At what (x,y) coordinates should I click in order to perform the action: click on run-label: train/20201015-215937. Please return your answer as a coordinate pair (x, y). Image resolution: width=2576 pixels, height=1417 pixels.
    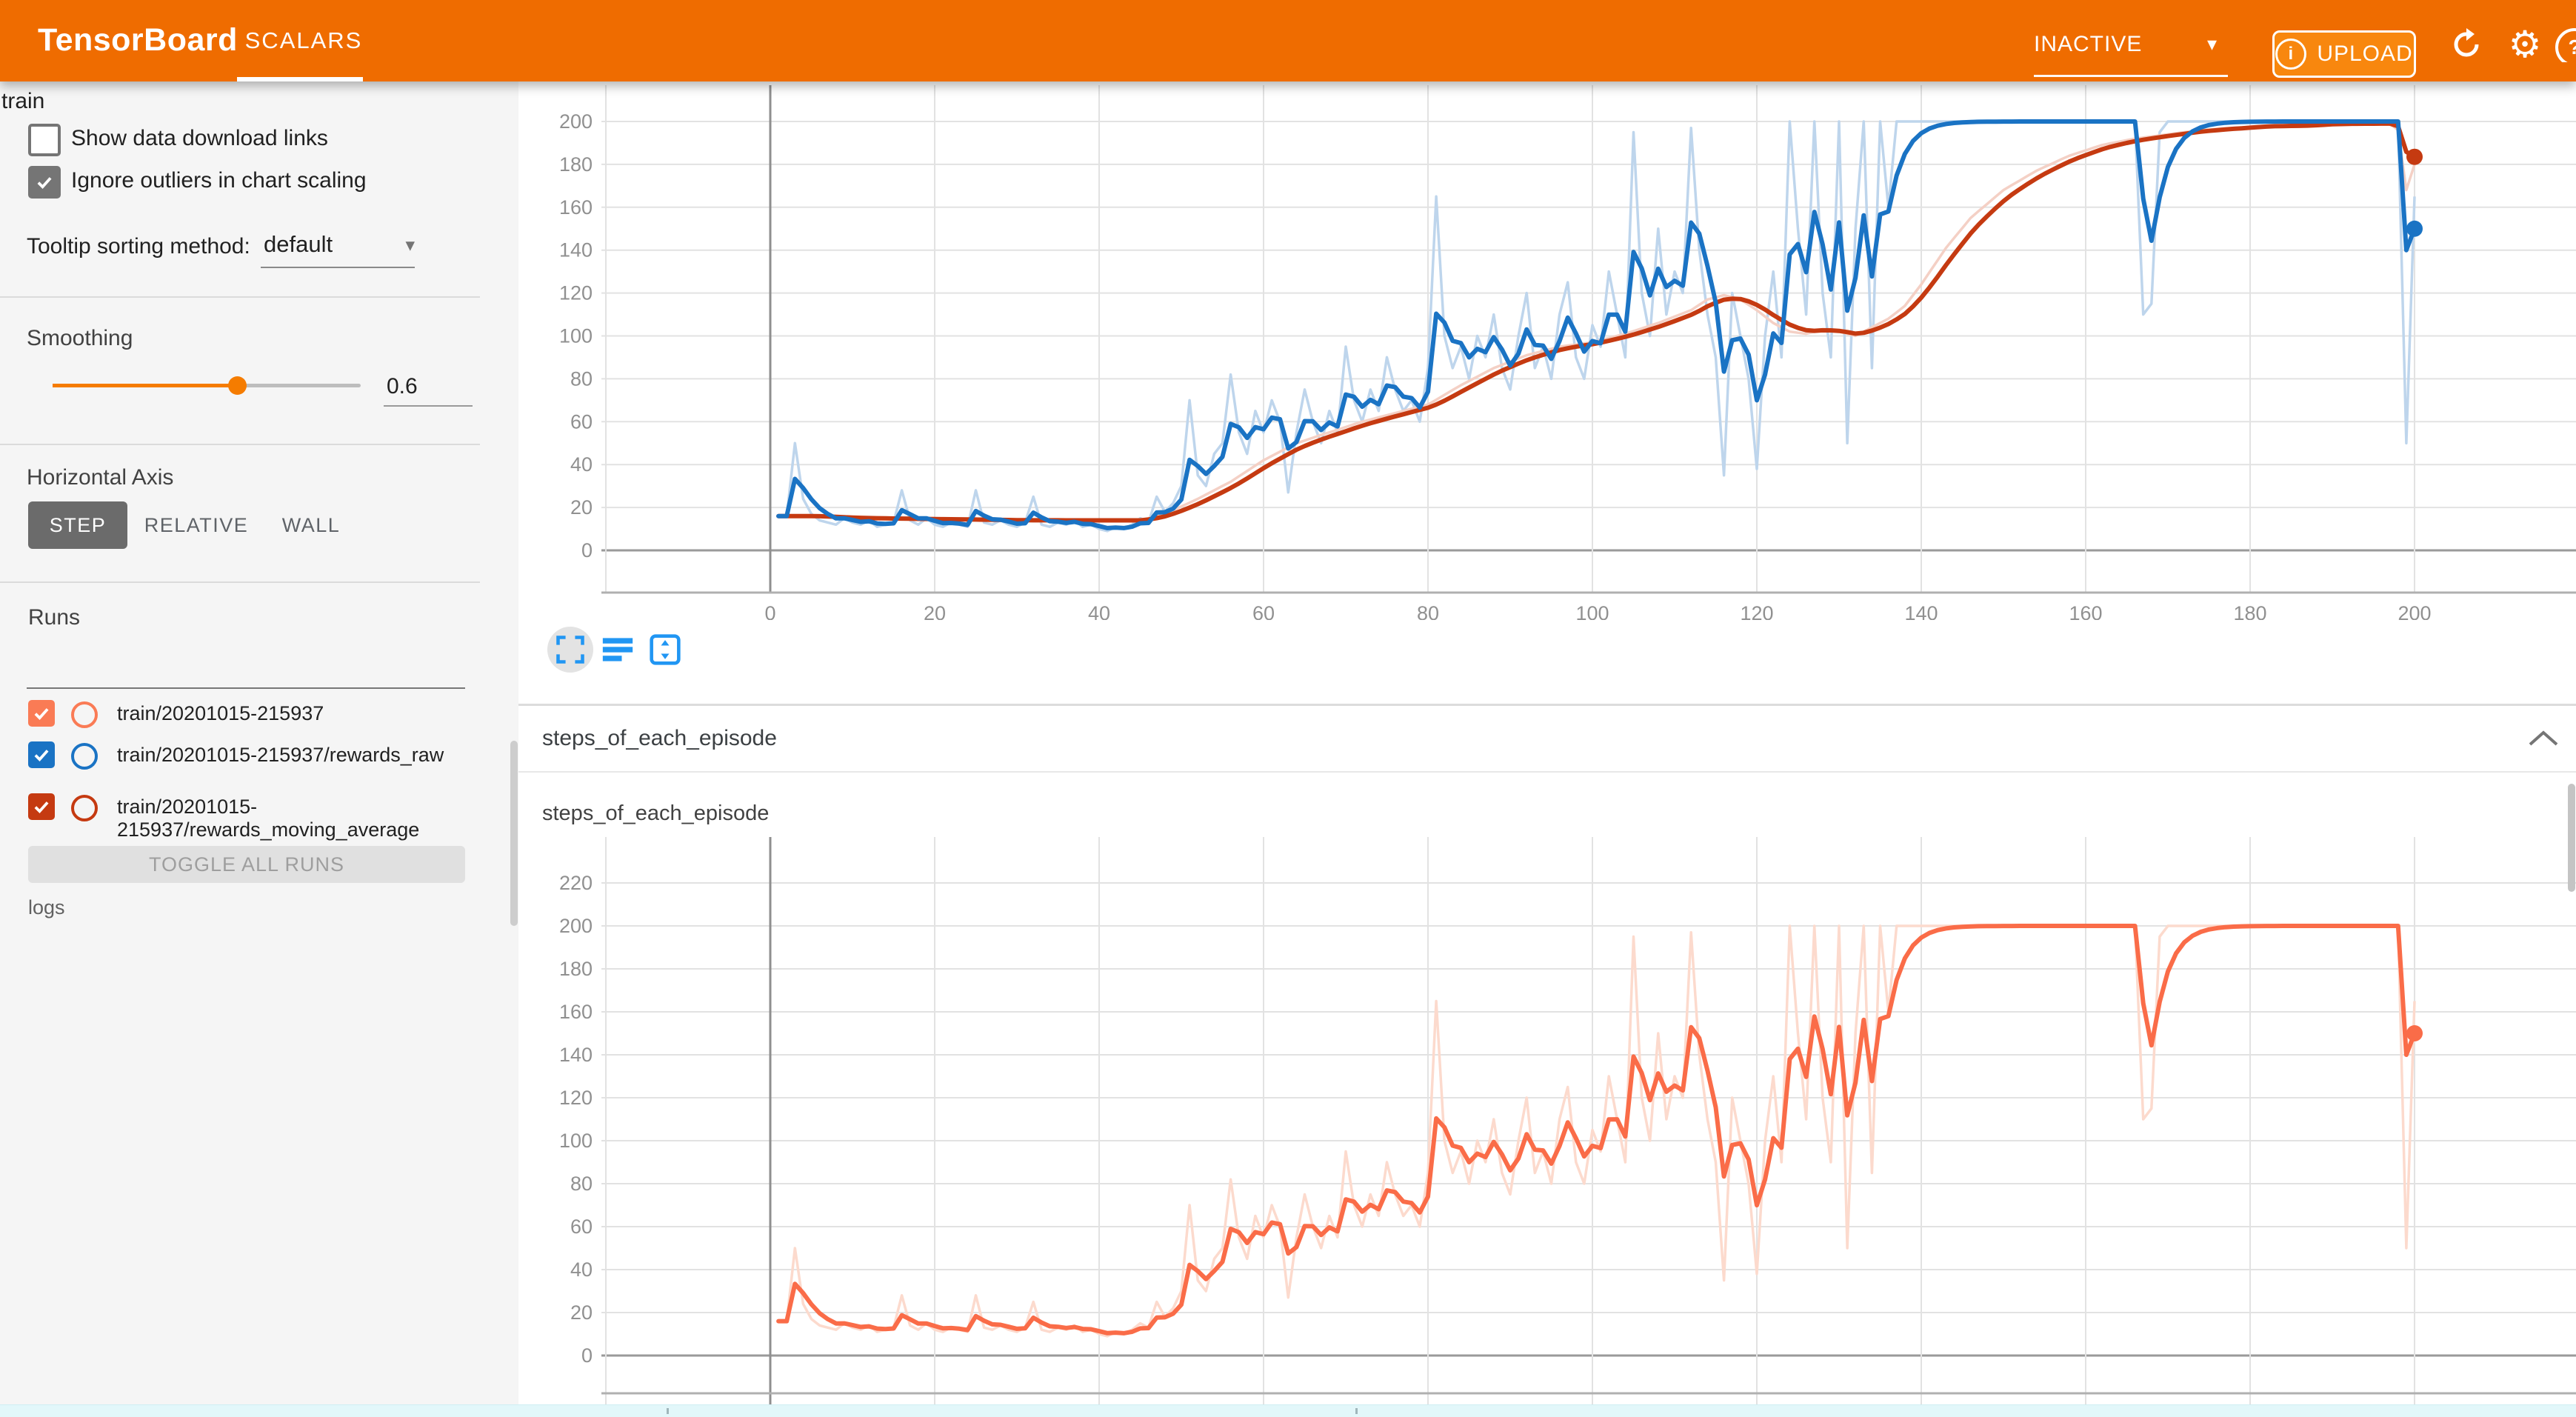
    Looking at the image, I should click on (220, 713).